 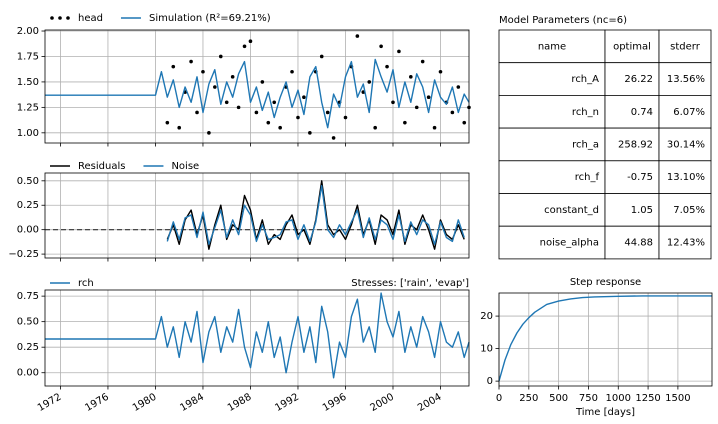 What do you see at coordinates (689, 112) in the screenshot?
I see `table-cell-text: 6.07%` at bounding box center [689, 112].